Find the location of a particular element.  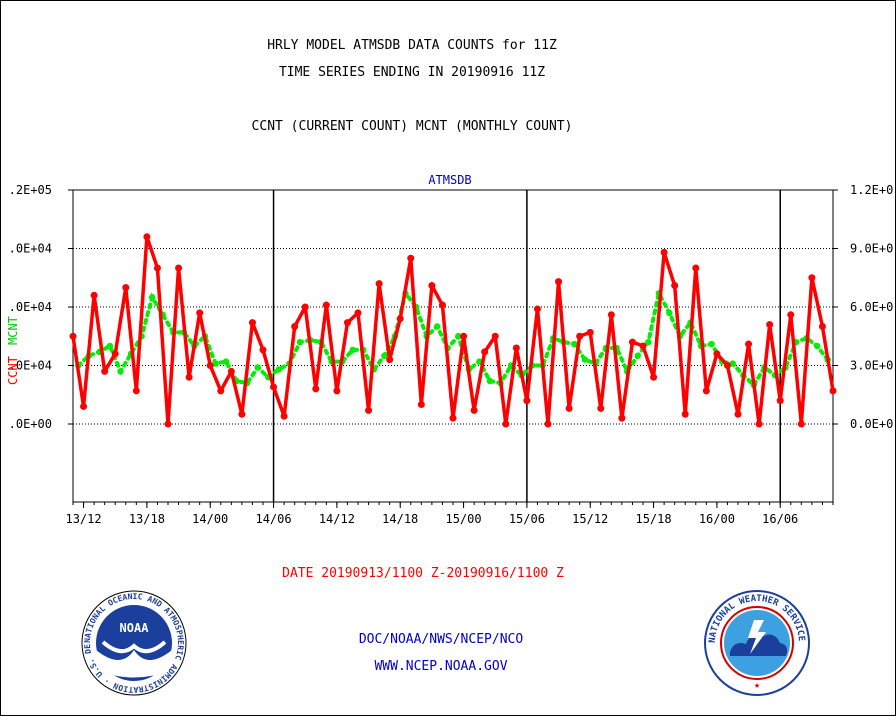

x-tick-label: 13/18 is located at coordinates (147, 519).